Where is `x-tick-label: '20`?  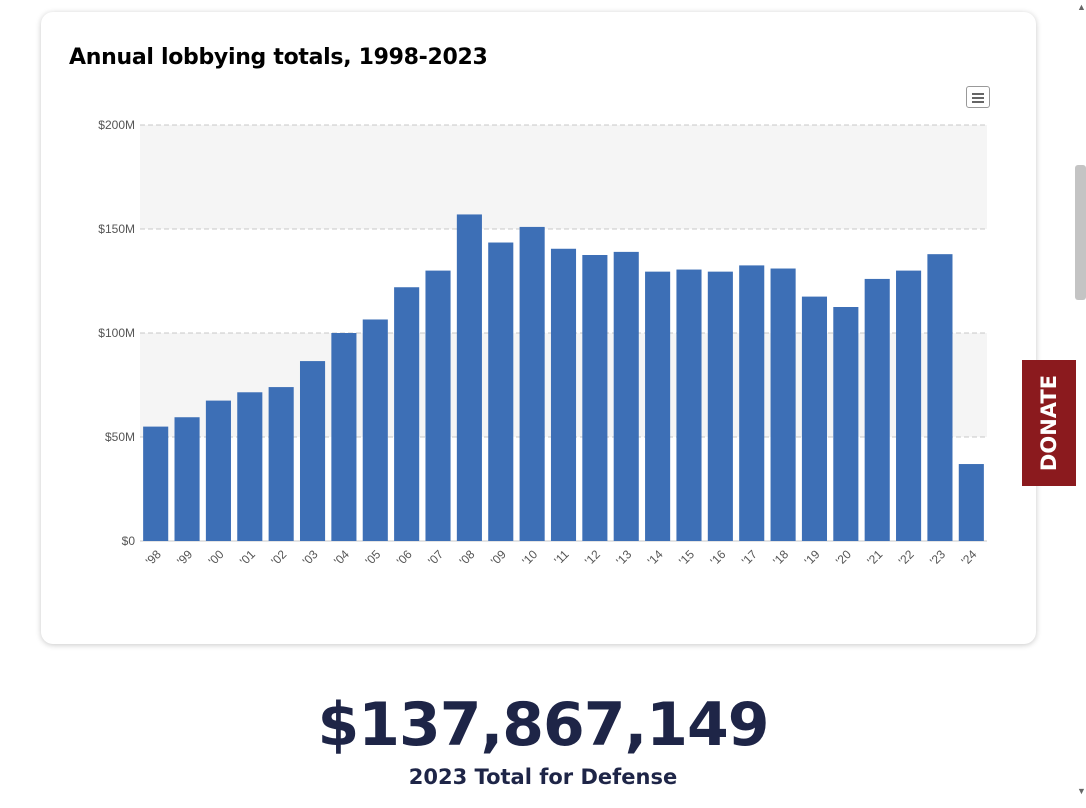 x-tick-label: '20 is located at coordinates (843, 557).